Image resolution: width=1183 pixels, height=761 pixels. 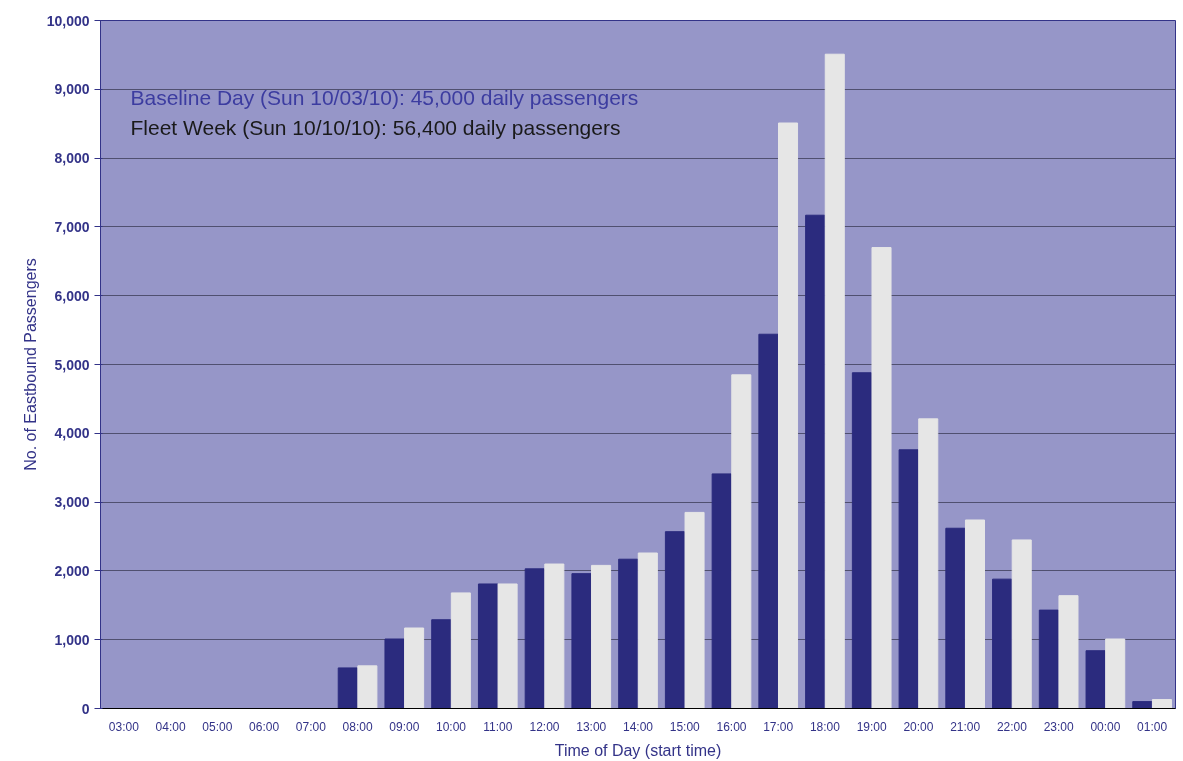 I want to click on x-tick-label: 11:00, so click(x=498, y=726).